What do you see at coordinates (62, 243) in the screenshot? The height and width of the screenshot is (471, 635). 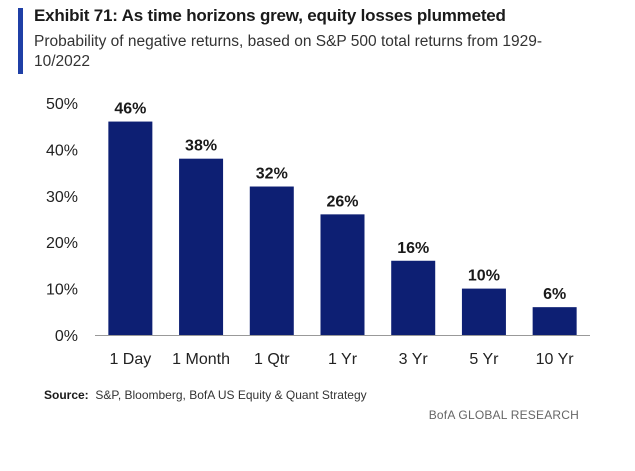 I see `y-tick-label: 20%` at bounding box center [62, 243].